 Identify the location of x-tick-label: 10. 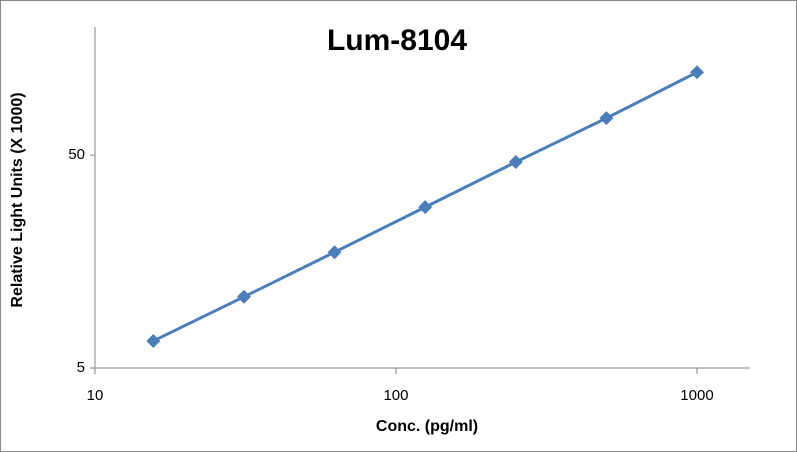
(95, 395).